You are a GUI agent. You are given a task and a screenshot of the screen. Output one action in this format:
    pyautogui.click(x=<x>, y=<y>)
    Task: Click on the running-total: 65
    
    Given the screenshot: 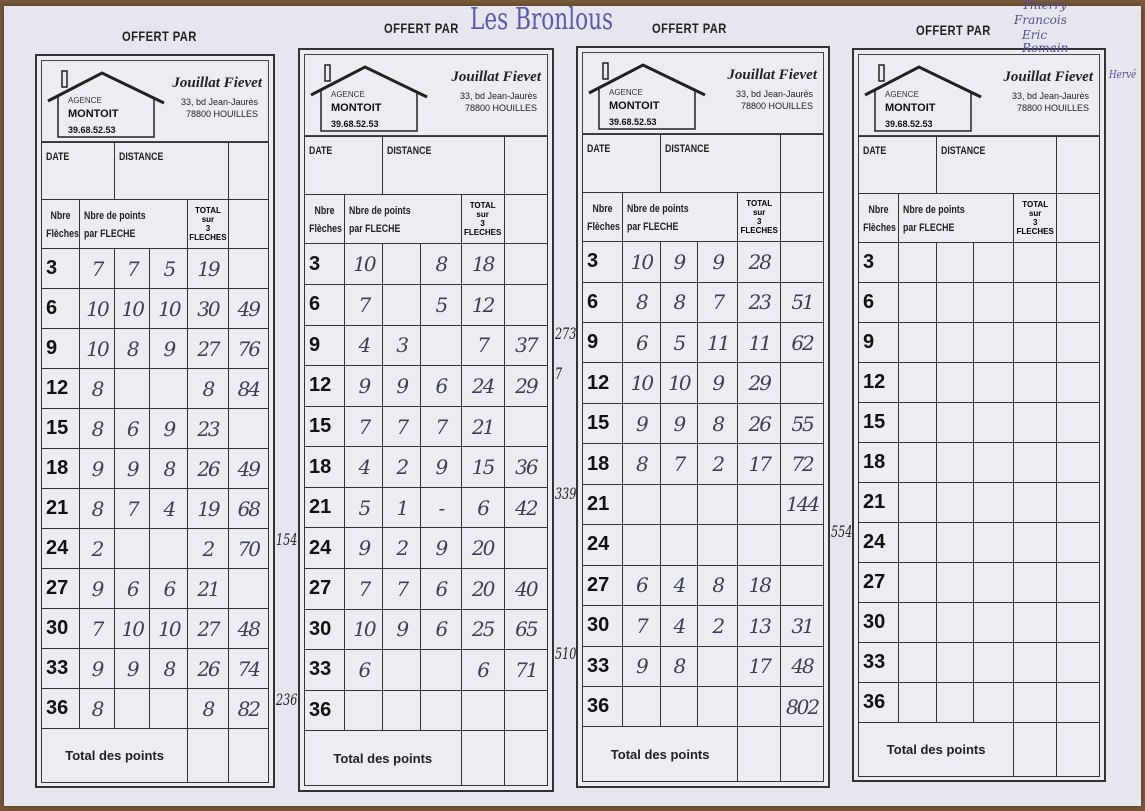 What is the action you would take?
    pyautogui.click(x=526, y=629)
    